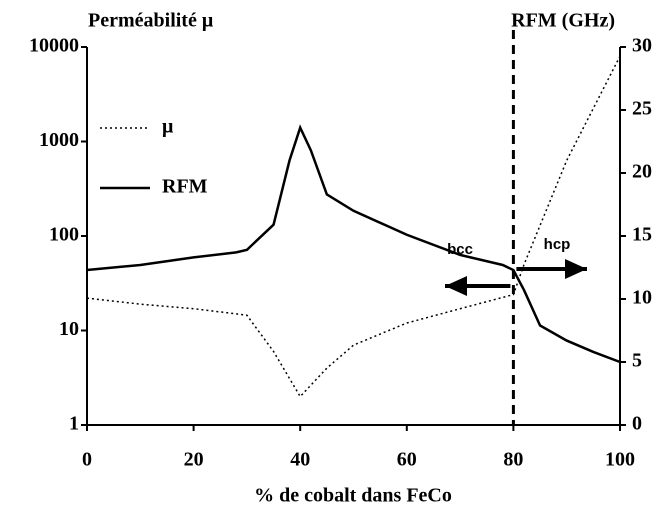 The height and width of the screenshot is (515, 669). What do you see at coordinates (194, 460) in the screenshot?
I see `x-tick-label: 20` at bounding box center [194, 460].